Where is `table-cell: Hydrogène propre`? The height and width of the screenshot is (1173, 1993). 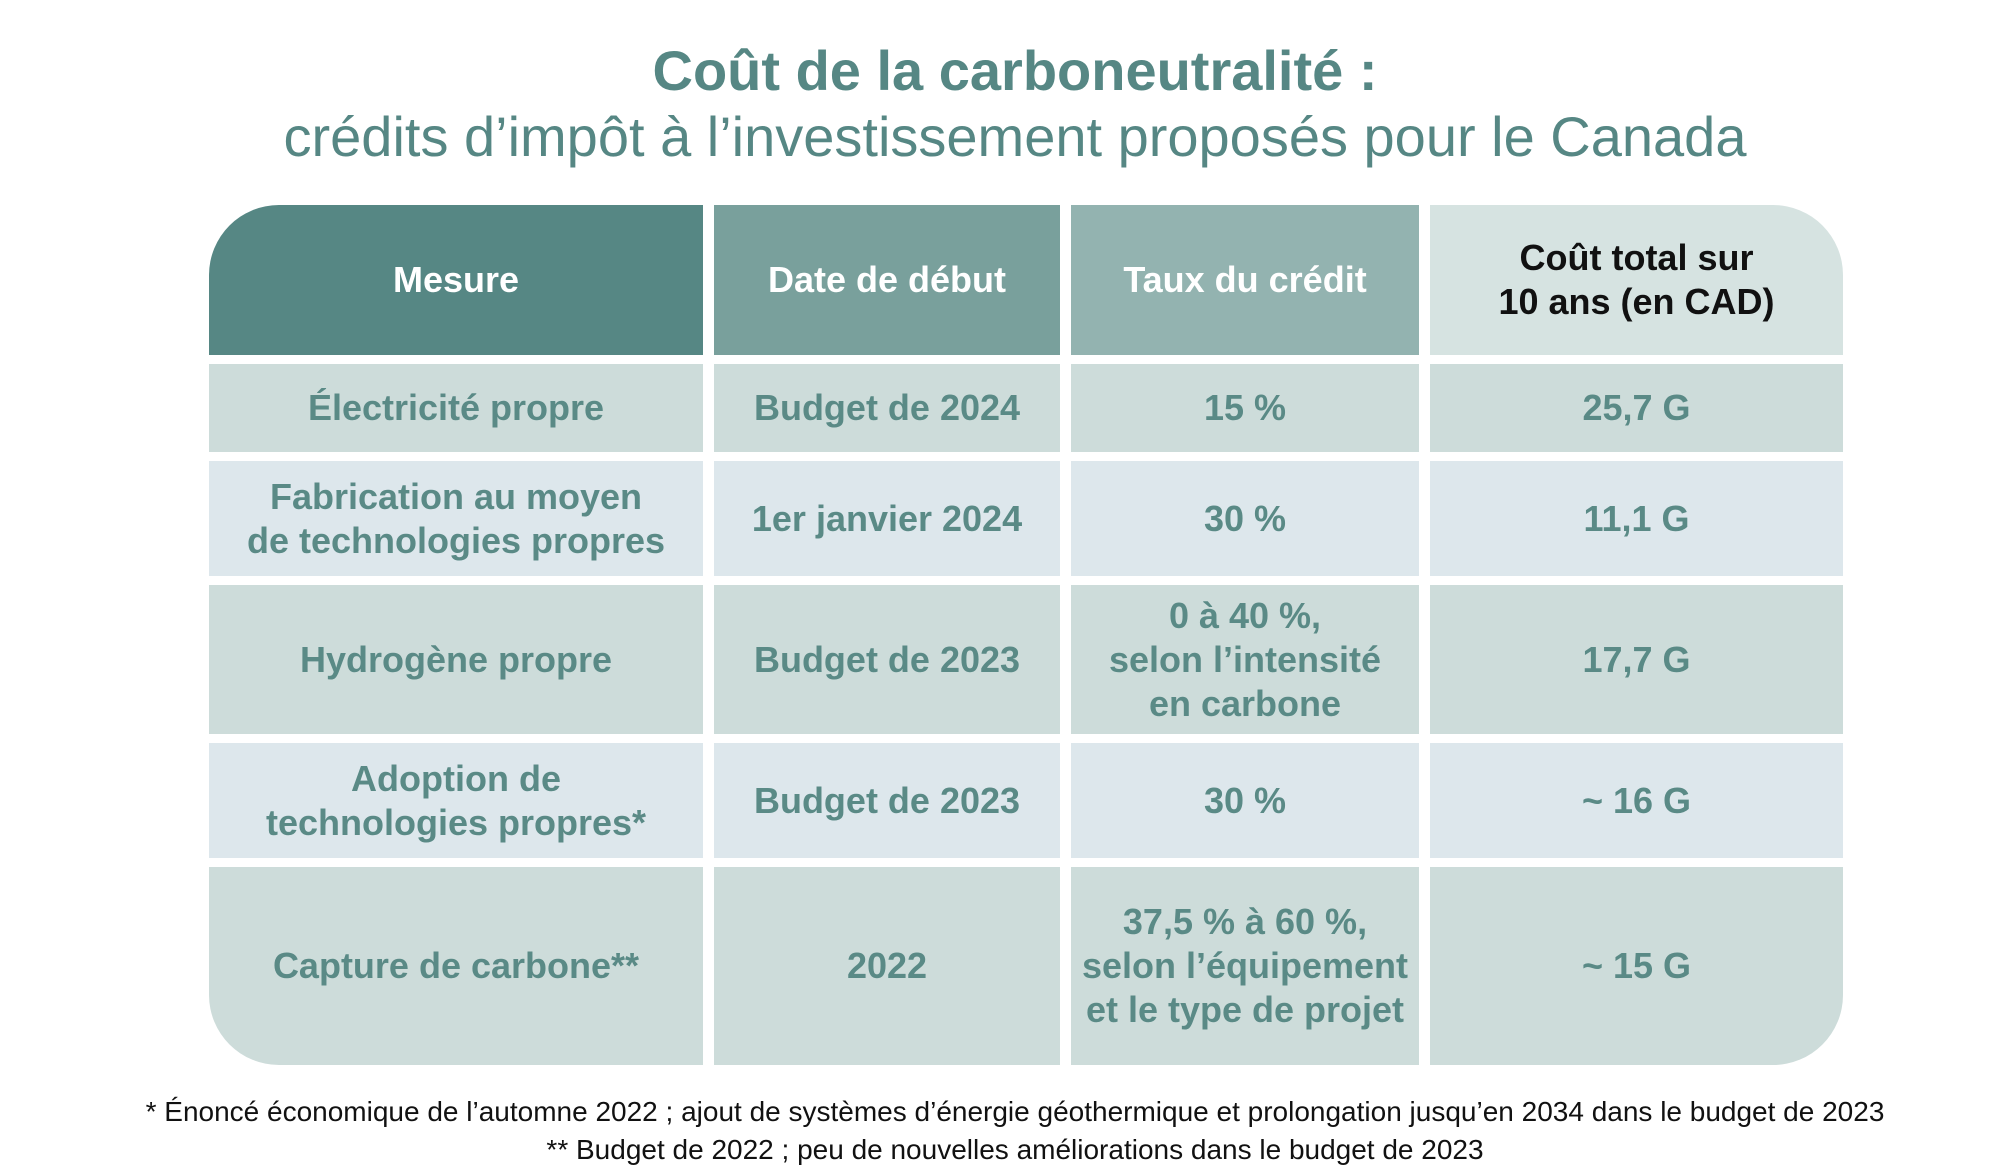
table-cell: Hydrogène propre is located at coordinates (456, 659).